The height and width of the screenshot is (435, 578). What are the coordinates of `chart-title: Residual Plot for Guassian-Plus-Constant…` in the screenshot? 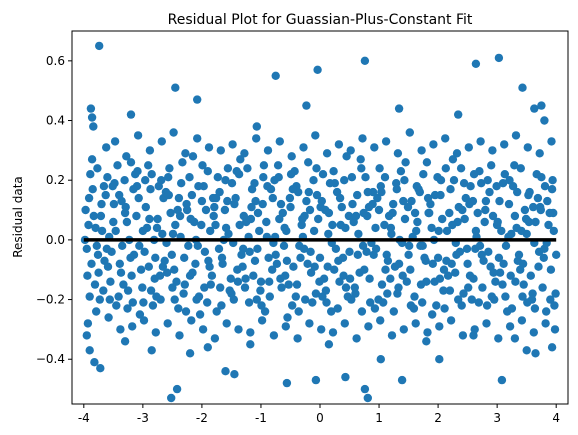 It's located at (320, 20).